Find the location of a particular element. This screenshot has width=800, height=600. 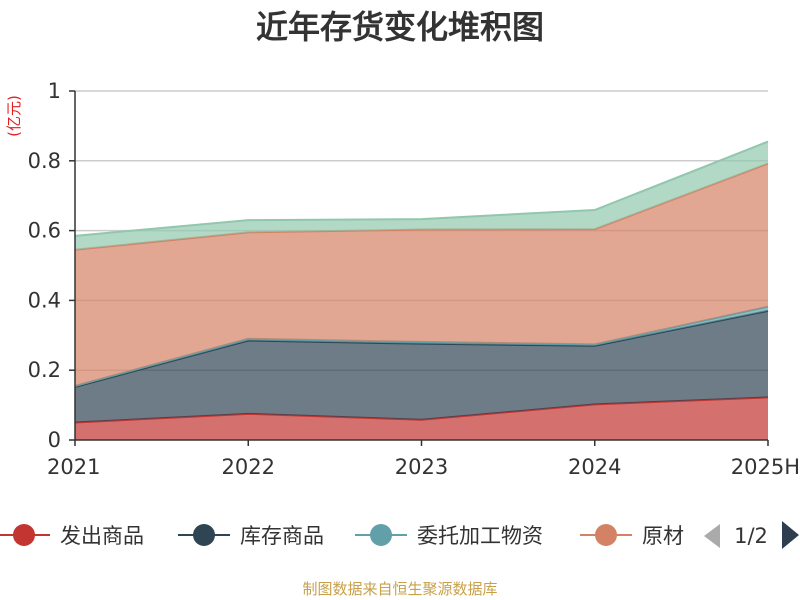

chart-title: 近年存货变化堆积图 is located at coordinates (399, 27).